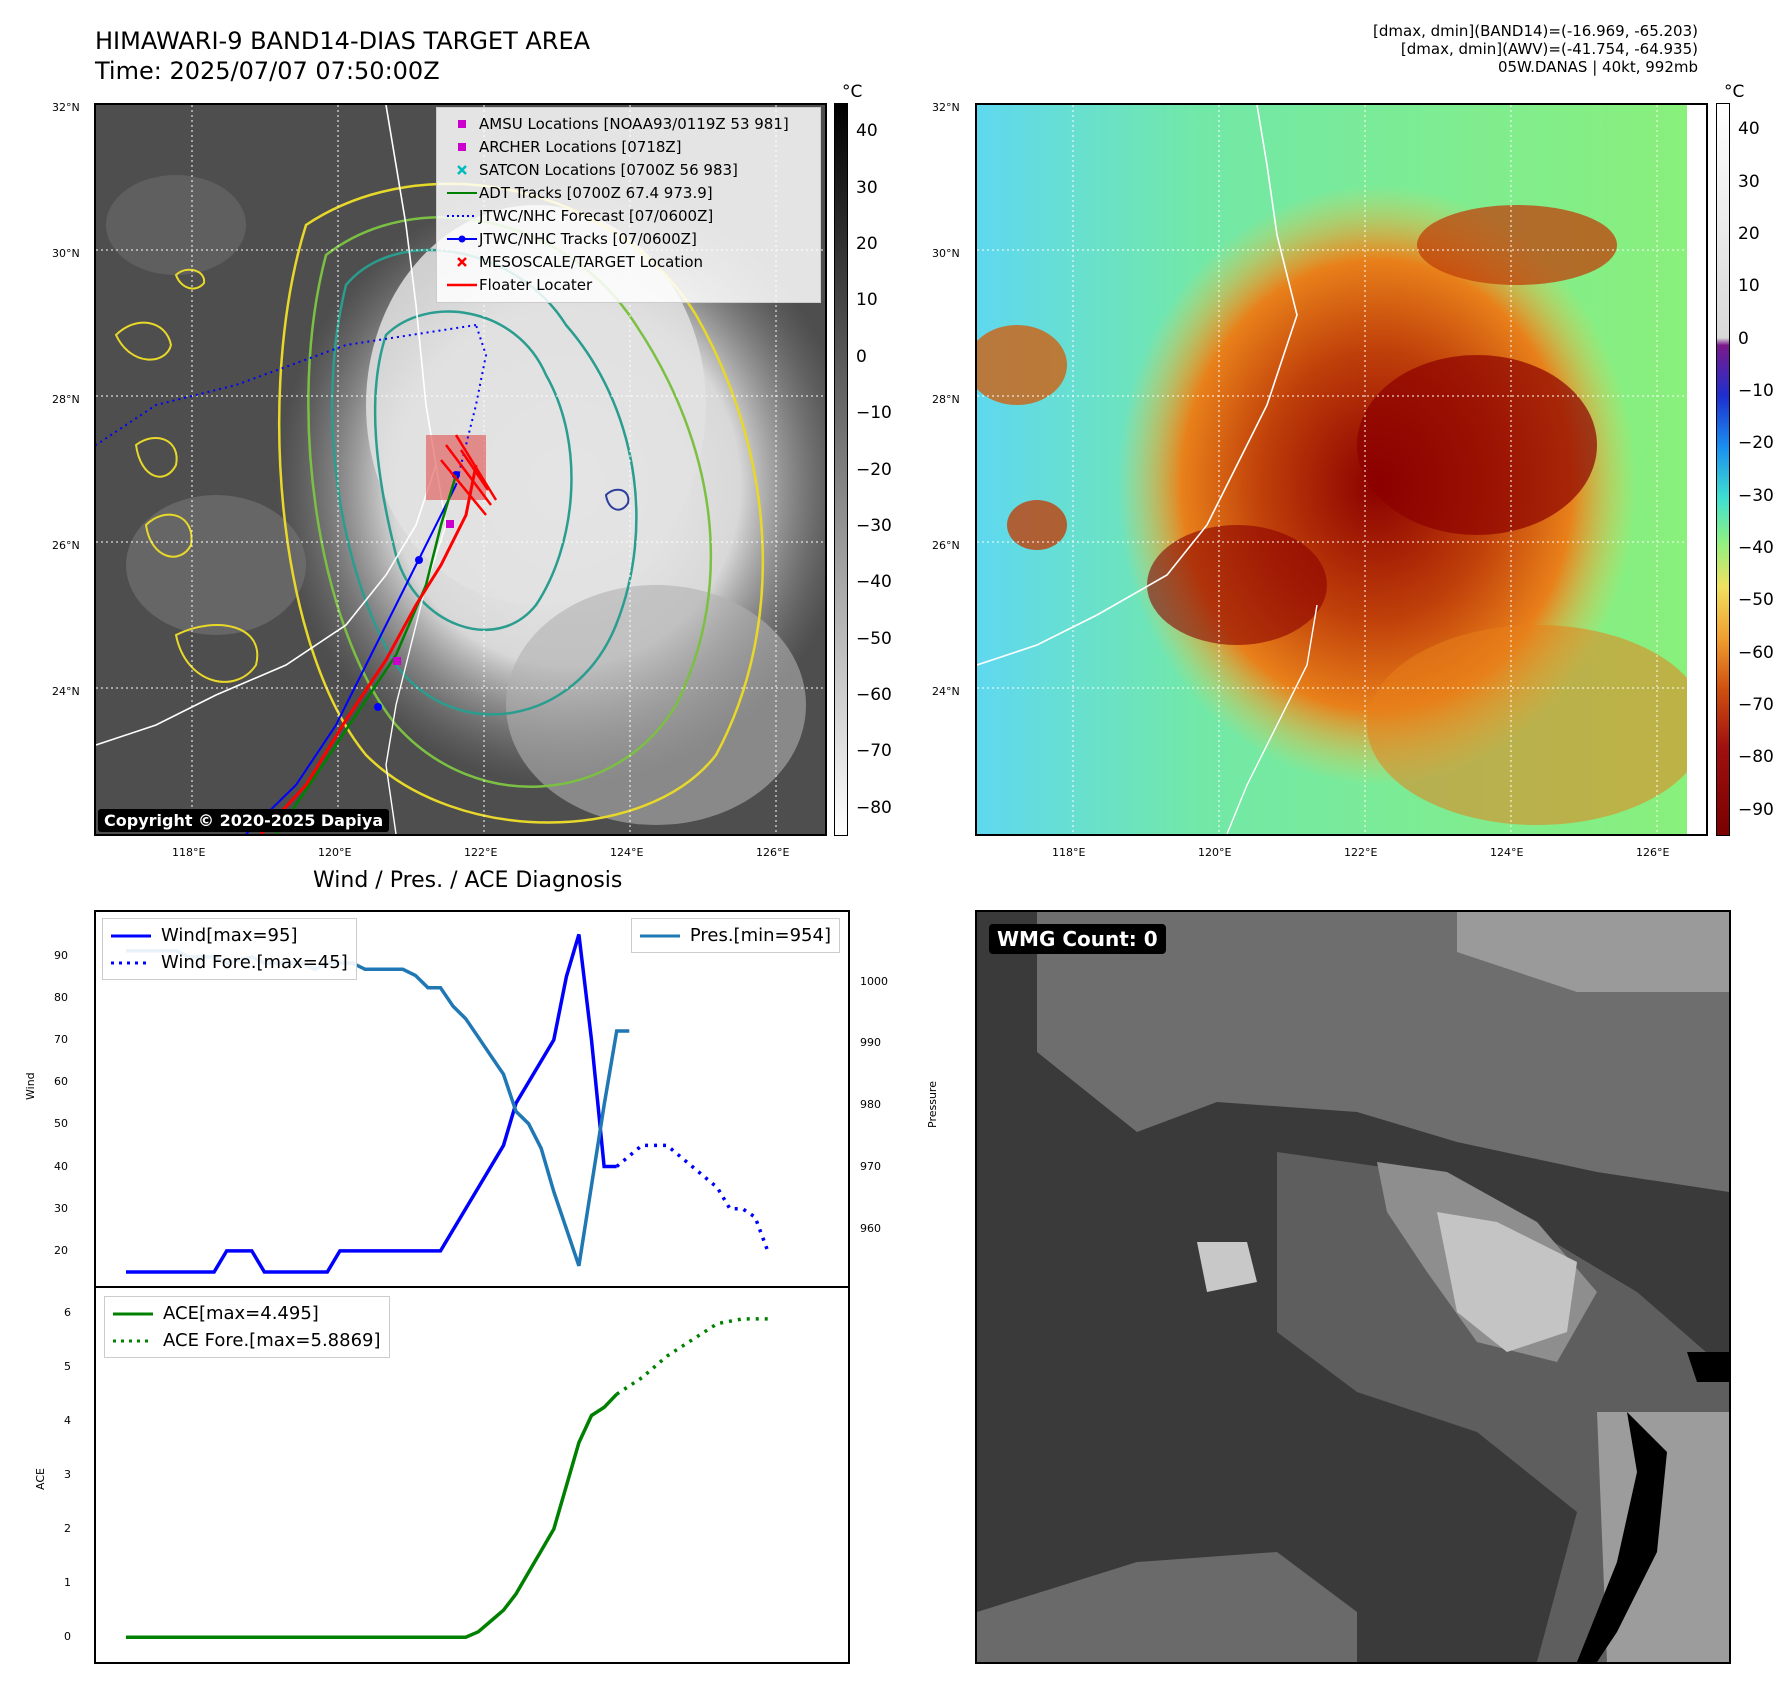 The width and height of the screenshot is (1788, 1692). I want to click on ace-forecast-series-line, so click(691, 1356).